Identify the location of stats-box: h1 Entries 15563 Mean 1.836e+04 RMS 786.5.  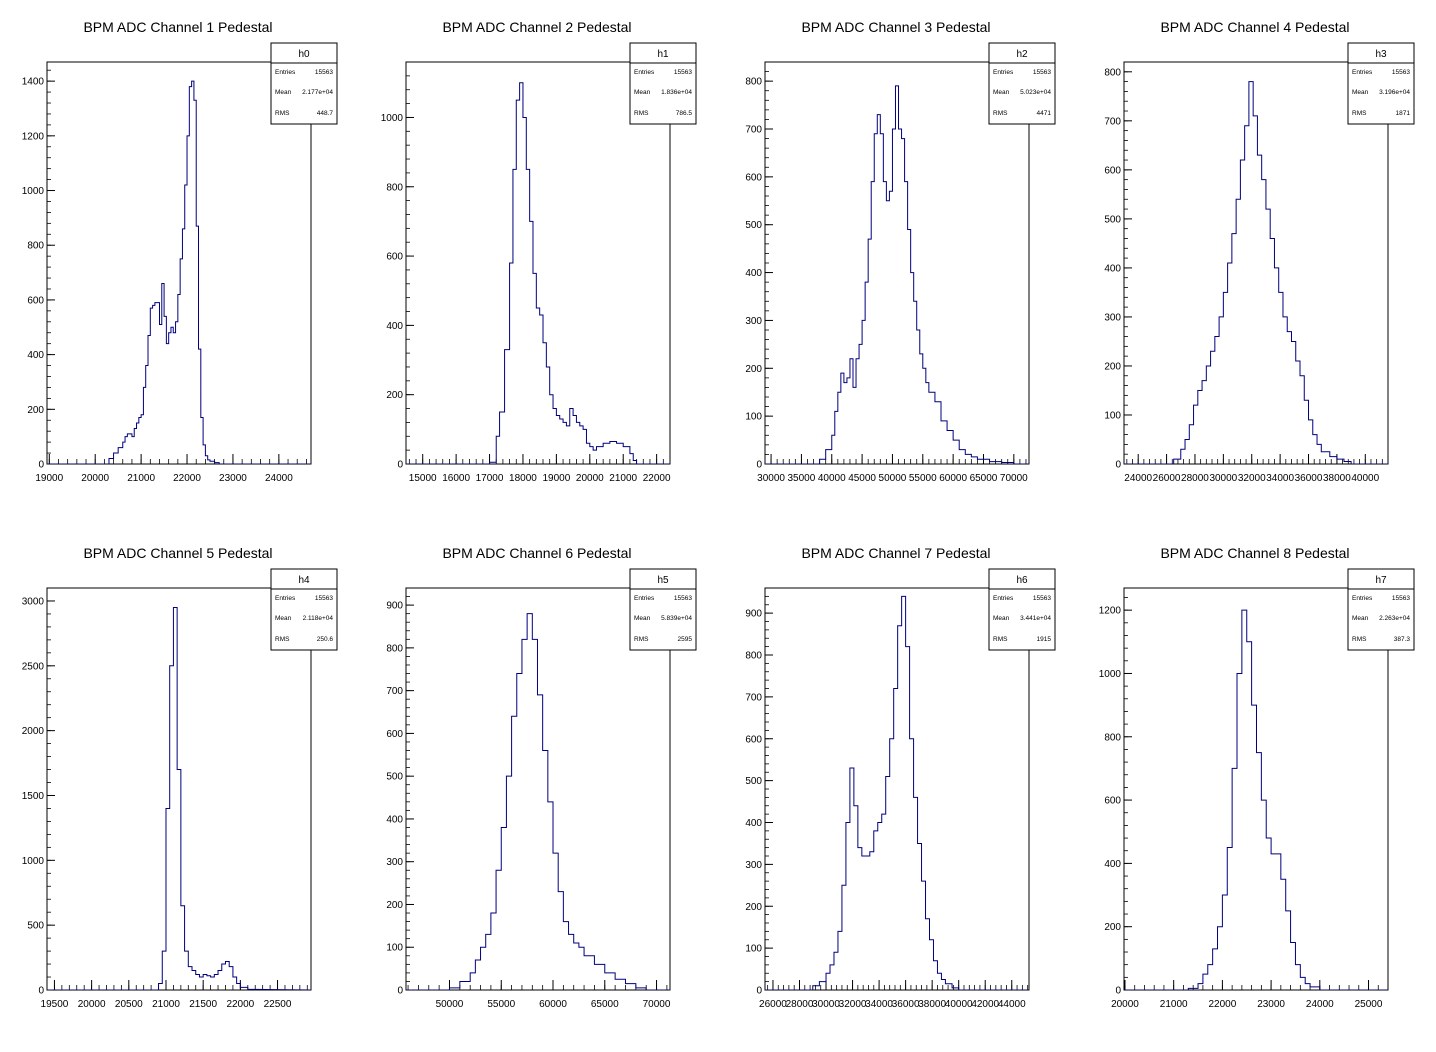
(663, 83).